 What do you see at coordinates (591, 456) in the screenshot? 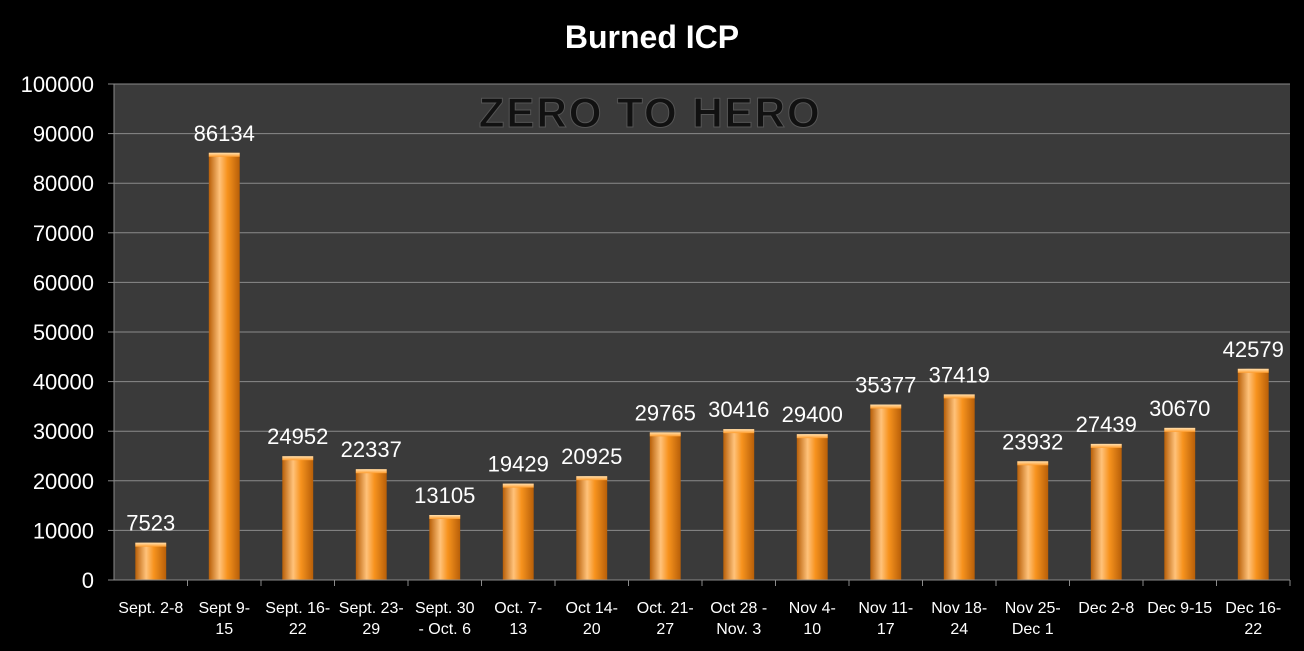
I see `data-label: 20925` at bounding box center [591, 456].